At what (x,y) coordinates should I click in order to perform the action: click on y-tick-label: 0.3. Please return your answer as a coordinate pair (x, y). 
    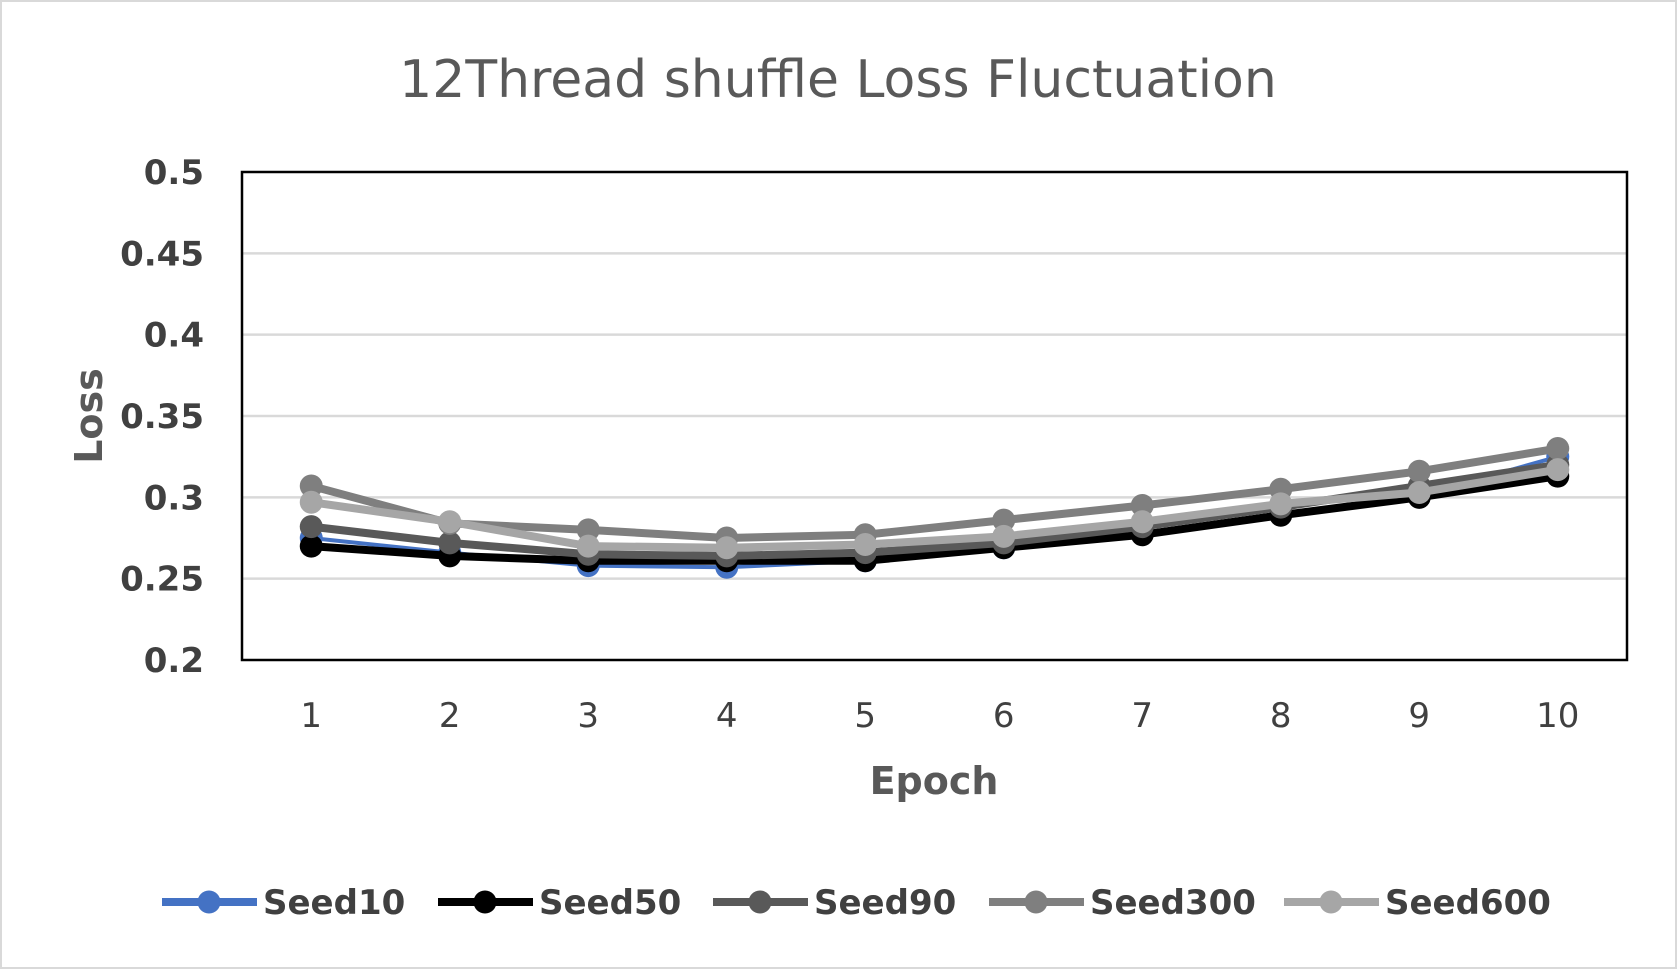
    Looking at the image, I should click on (174, 498).